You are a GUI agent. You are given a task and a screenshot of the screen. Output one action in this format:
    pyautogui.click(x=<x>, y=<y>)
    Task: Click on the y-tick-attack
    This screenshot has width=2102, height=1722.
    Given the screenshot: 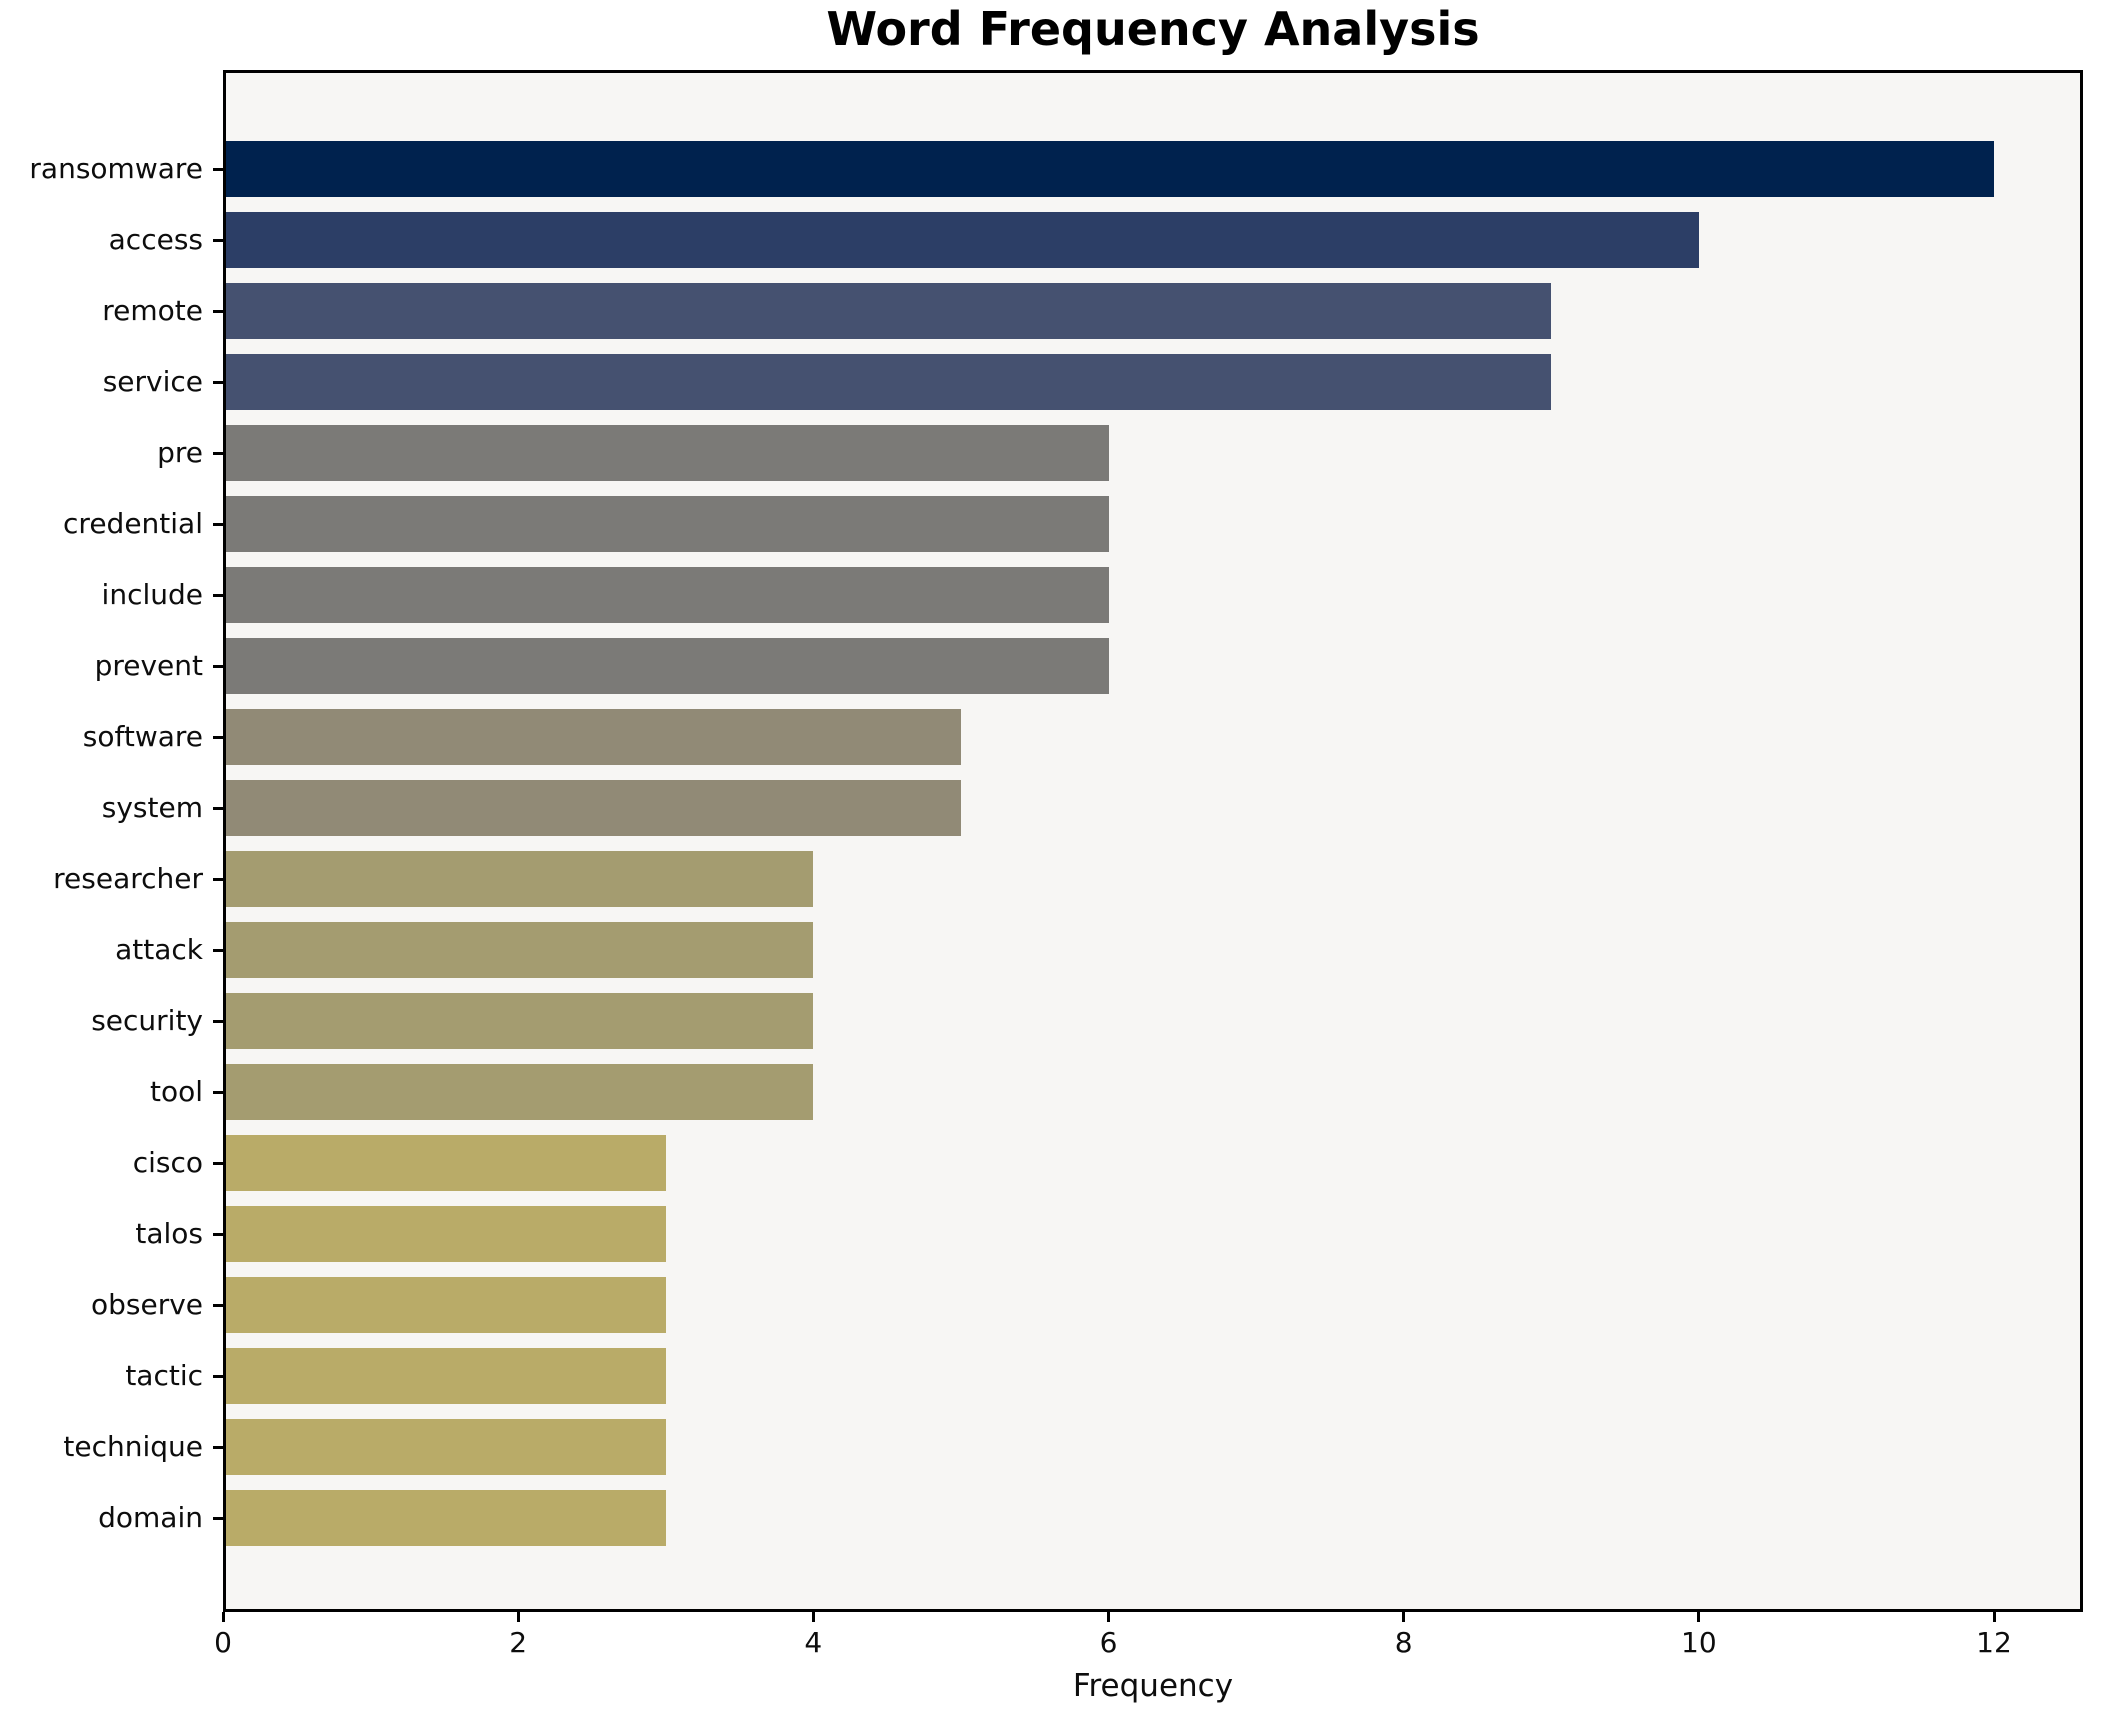 What is the action you would take?
    pyautogui.click(x=218, y=950)
    